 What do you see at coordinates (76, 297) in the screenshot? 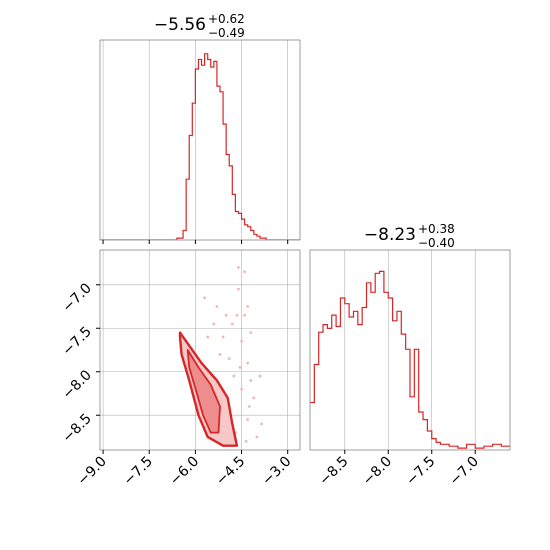
I see `y-tick-label: −7.0` at bounding box center [76, 297].